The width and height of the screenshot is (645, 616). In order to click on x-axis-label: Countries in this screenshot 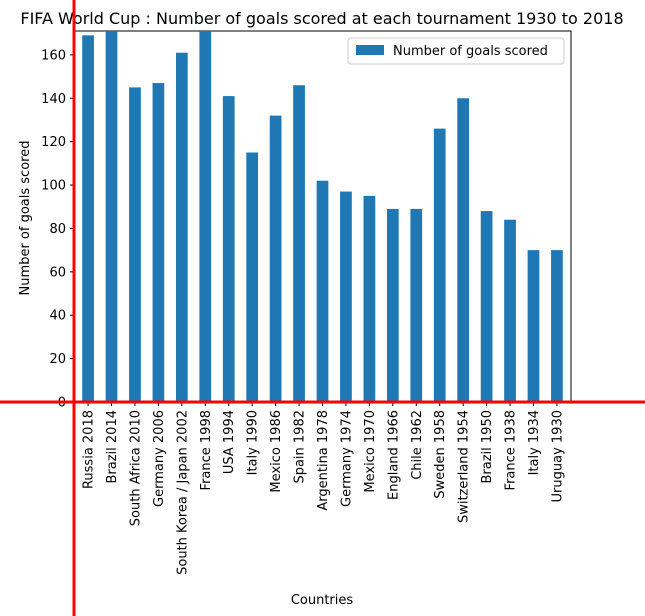, I will do `click(322, 600)`.